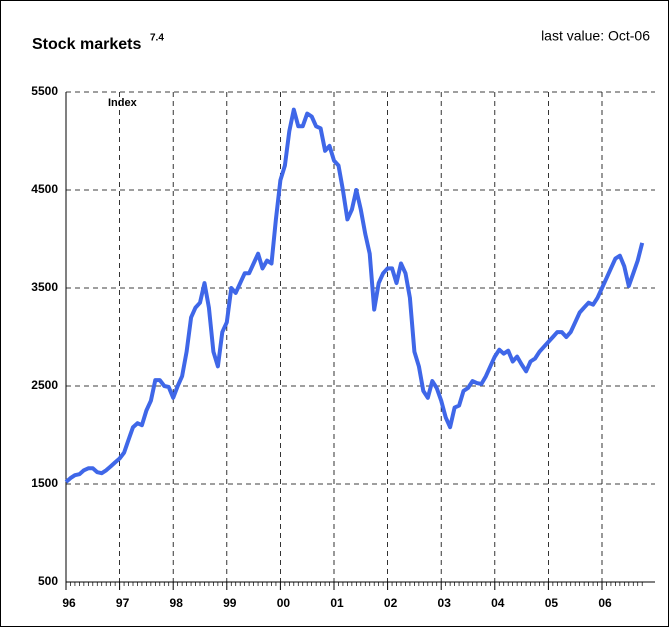 Image resolution: width=670 pixels, height=628 pixels. What do you see at coordinates (86, 44) in the screenshot?
I see `chart-title: Stock markets` at bounding box center [86, 44].